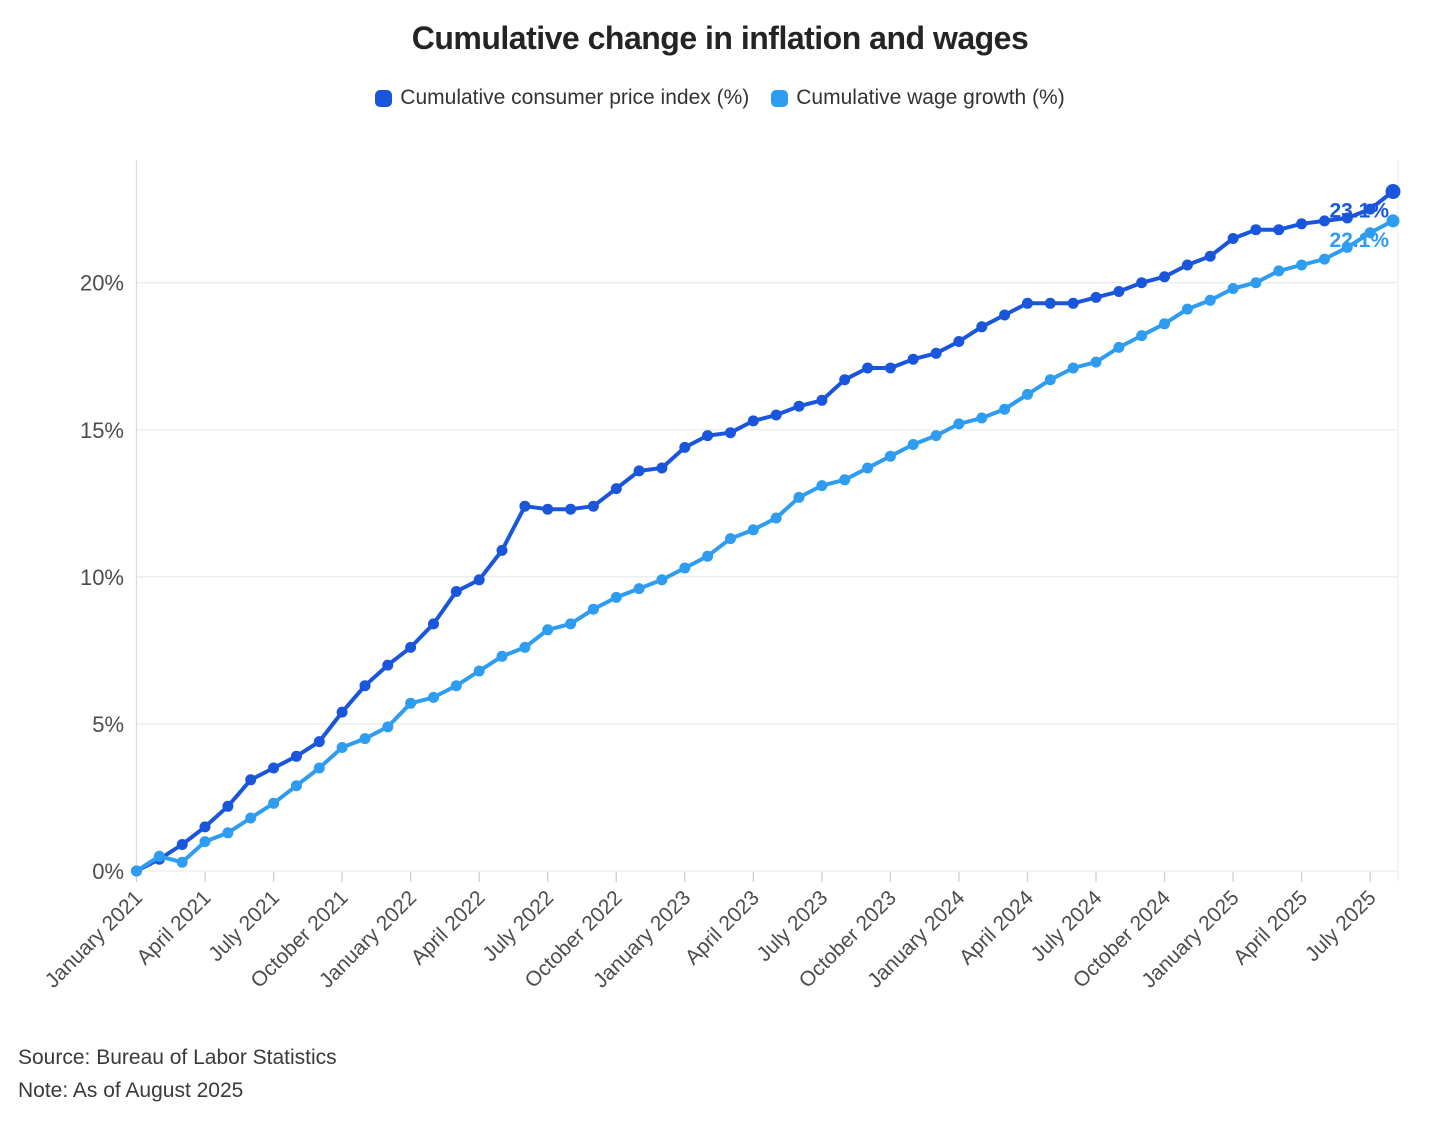 Image resolution: width=1440 pixels, height=1126 pixels. I want to click on source-line: Source: Bureau of Labor Statistics, so click(177, 1057).